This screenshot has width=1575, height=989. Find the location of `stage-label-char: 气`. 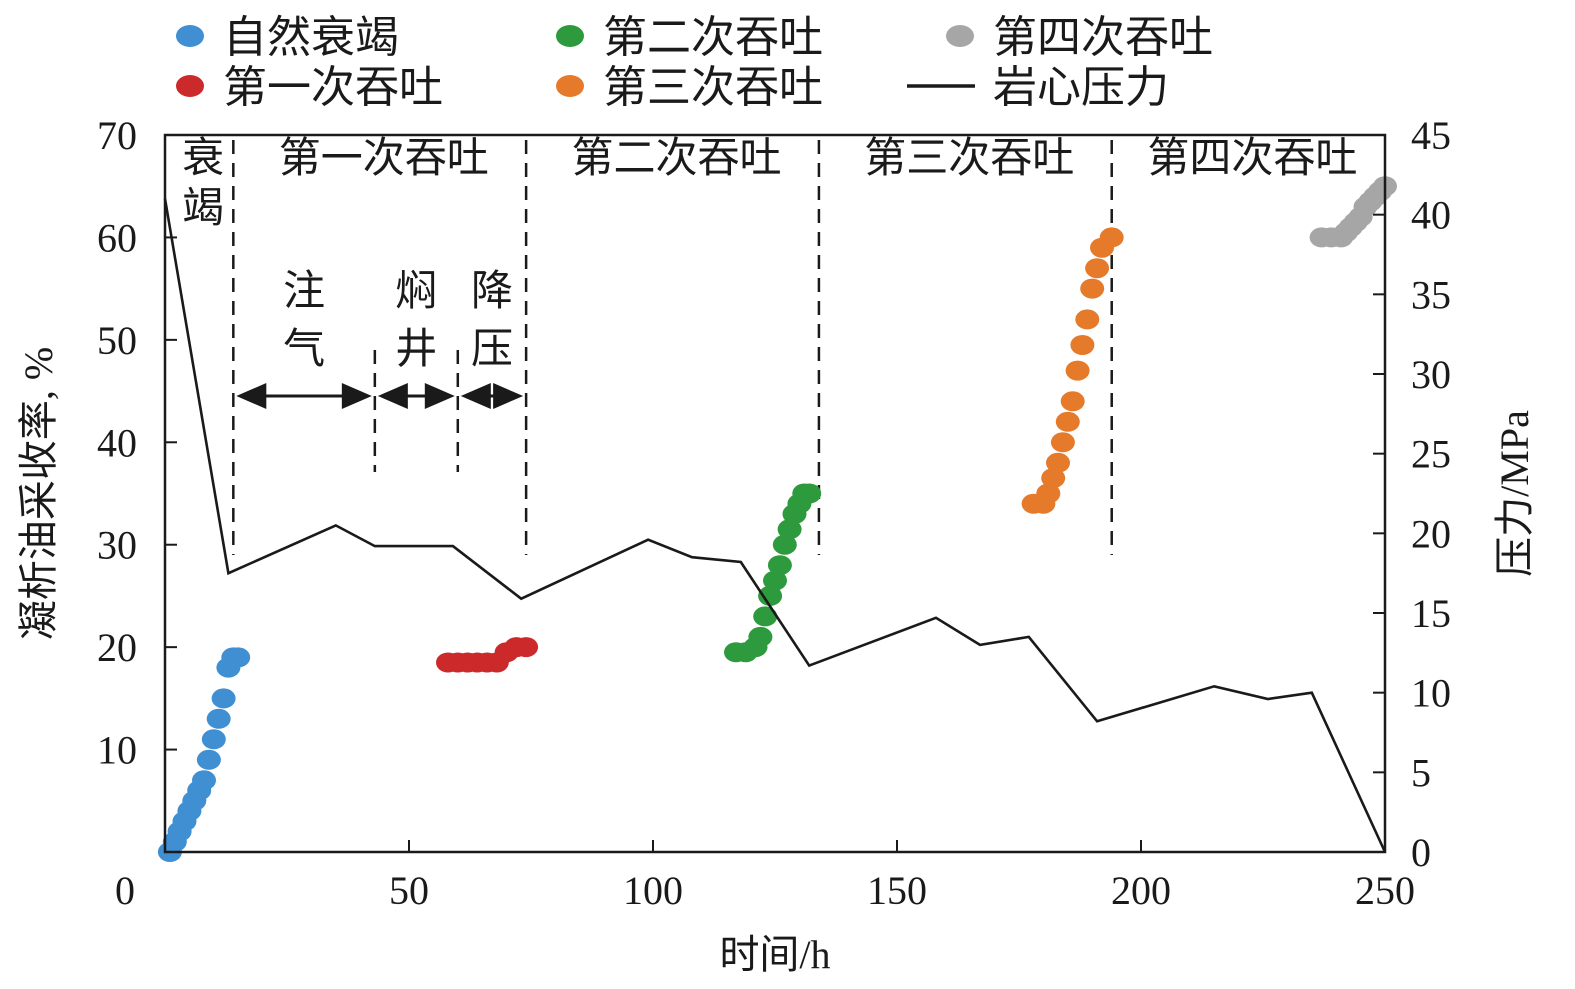

stage-label-char: 气 is located at coordinates (304, 350).